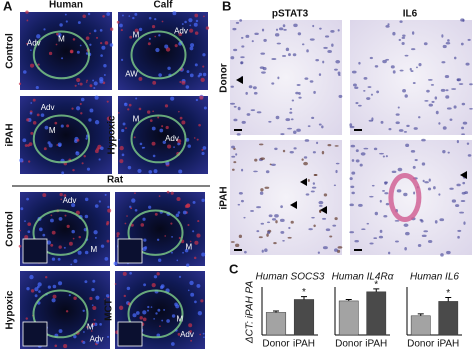  What do you see at coordinates (158, 139) in the screenshot?
I see `vessel-wall` at bounding box center [158, 139].